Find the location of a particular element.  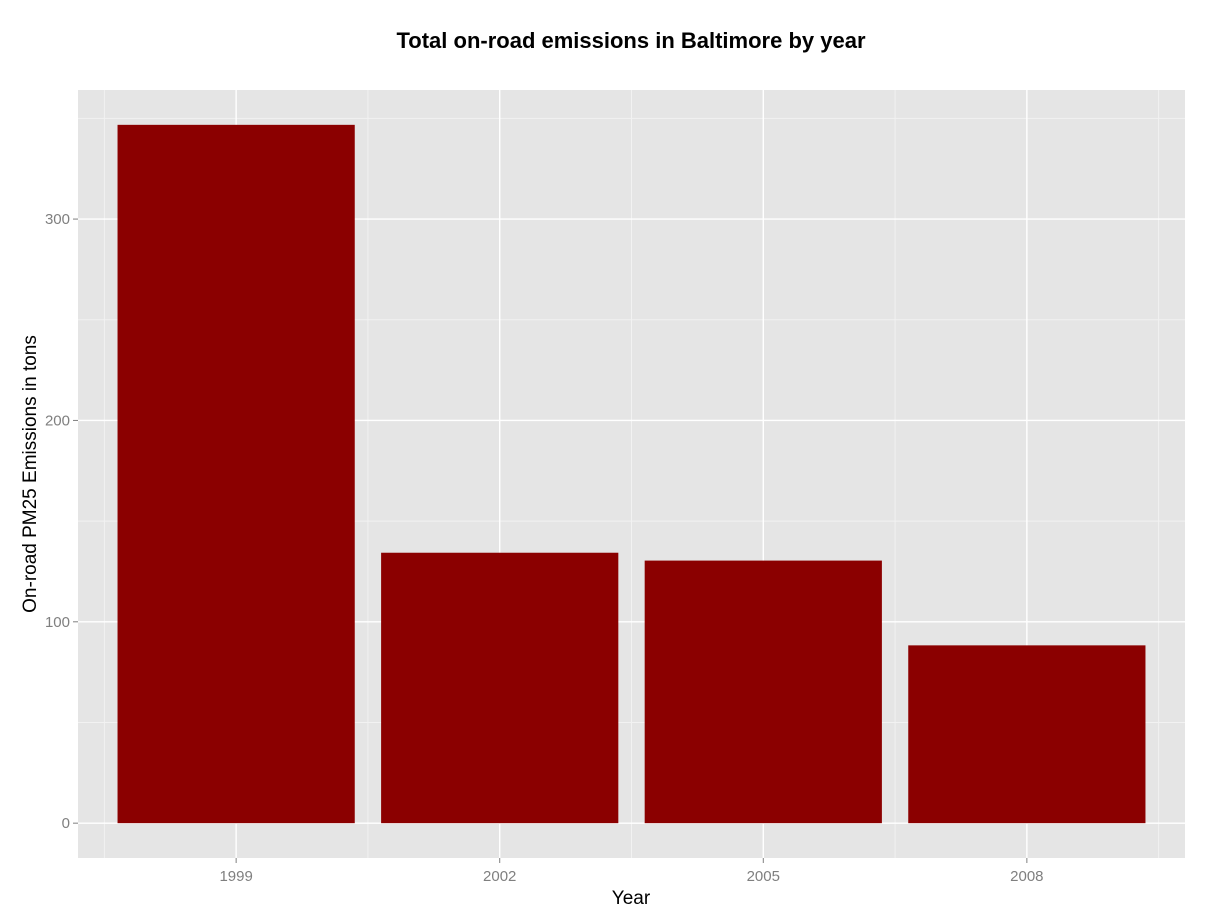

y-tick-labels: 0 100 200 300 is located at coordinates (61, 521).